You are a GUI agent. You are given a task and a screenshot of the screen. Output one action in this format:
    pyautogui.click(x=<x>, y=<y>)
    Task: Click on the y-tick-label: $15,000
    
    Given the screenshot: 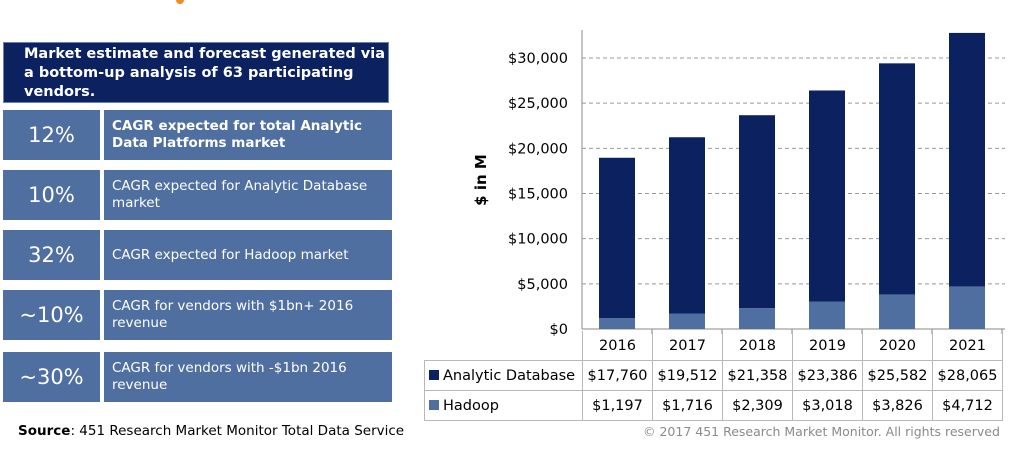 What is the action you would take?
    pyautogui.click(x=538, y=195)
    